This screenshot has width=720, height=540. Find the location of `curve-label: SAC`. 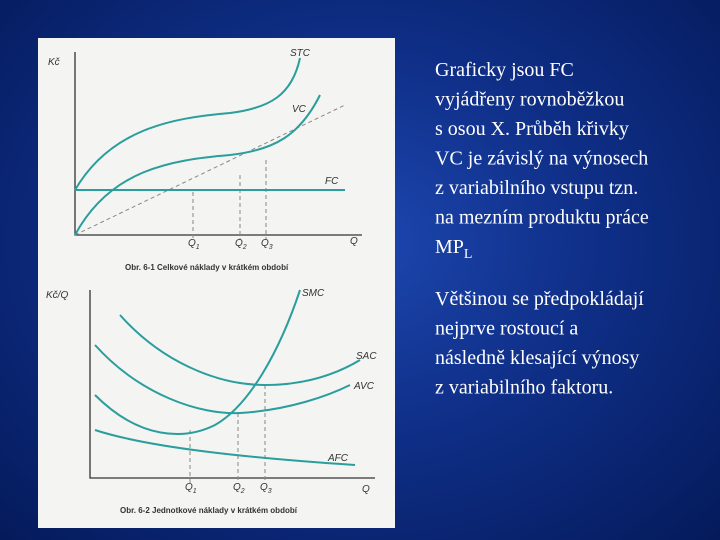

curve-label: SAC is located at coordinates (366, 356).